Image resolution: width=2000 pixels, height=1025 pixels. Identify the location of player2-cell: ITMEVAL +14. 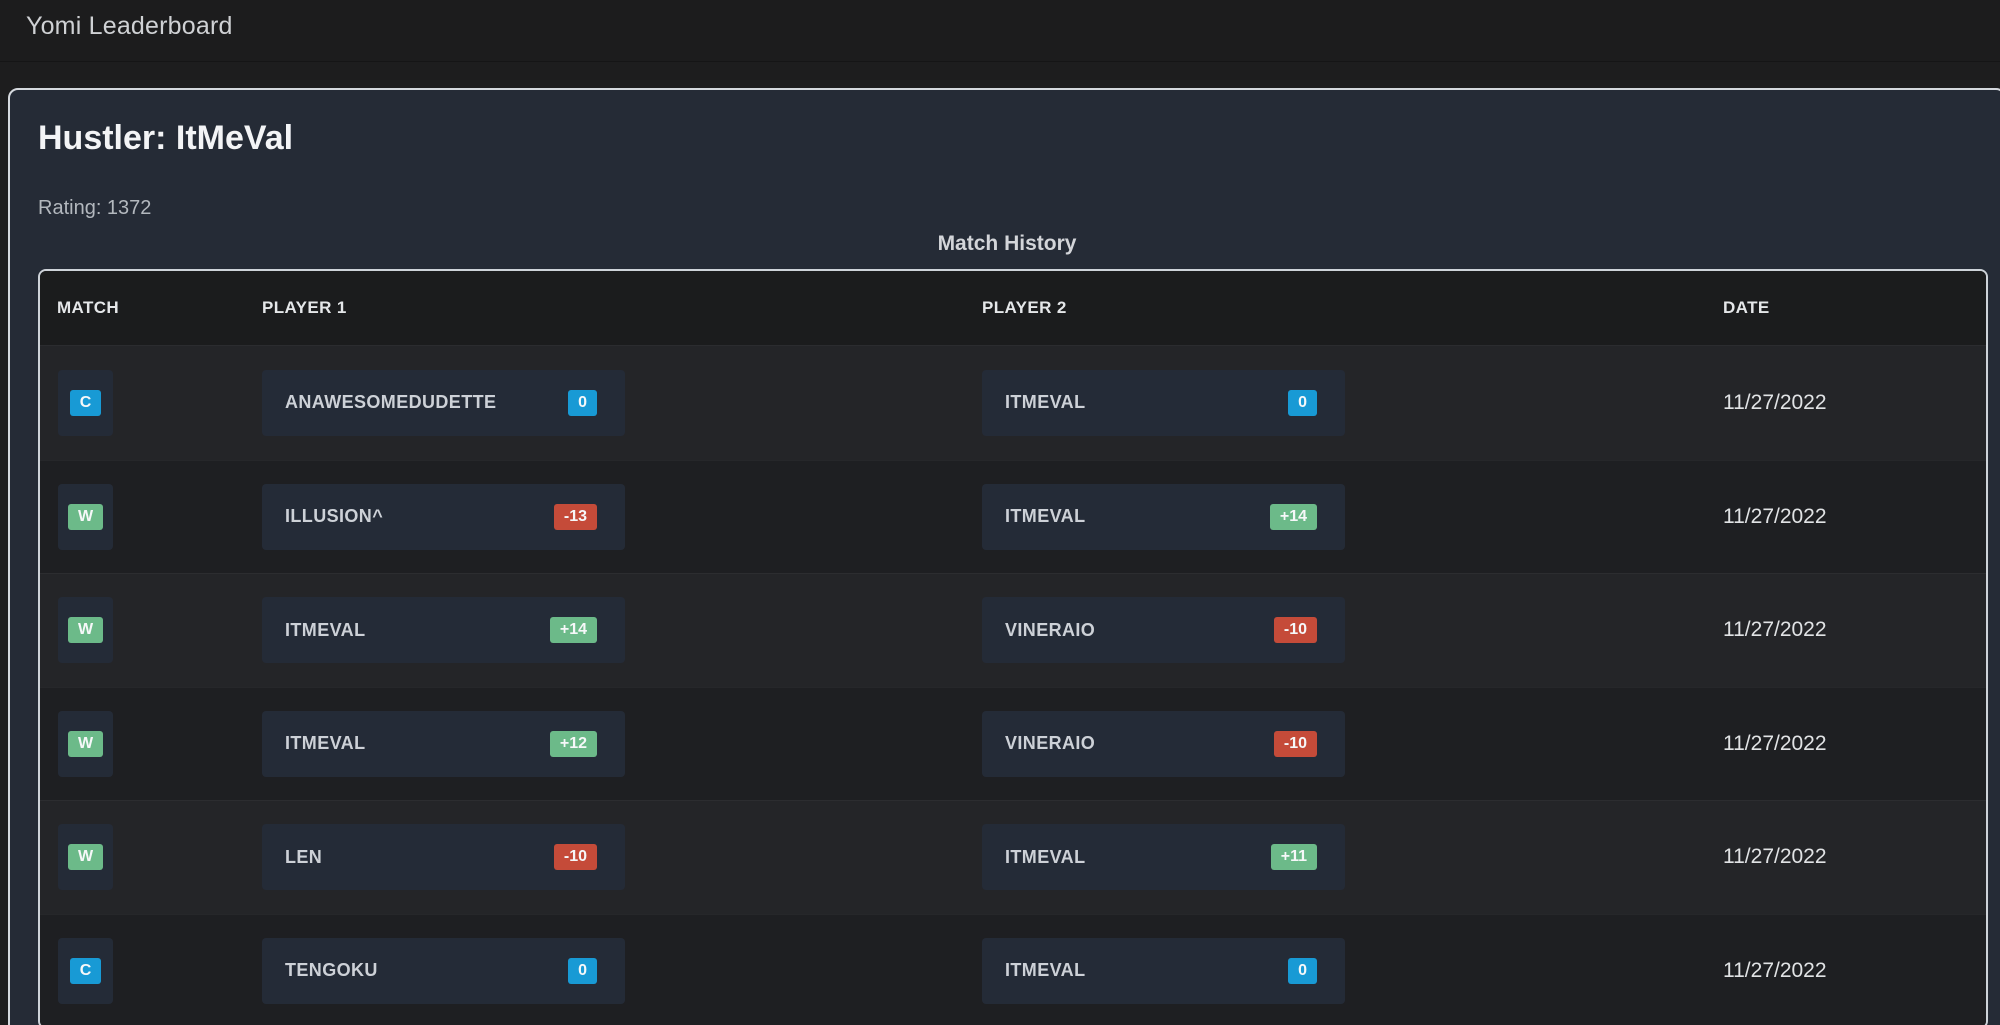
(1352, 516).